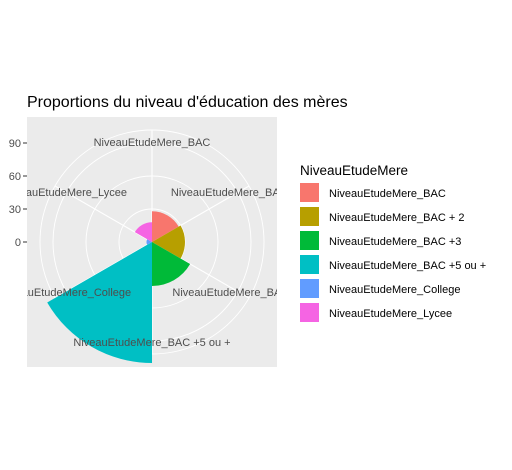 Image resolution: width=512 pixels, height=470 pixels. I want to click on category-label: NiveauEtudeMere_BAC, so click(152, 143).